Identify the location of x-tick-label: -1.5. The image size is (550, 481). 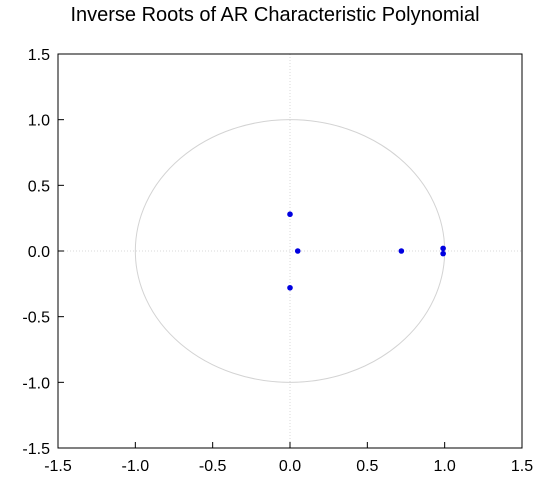
(58, 466).